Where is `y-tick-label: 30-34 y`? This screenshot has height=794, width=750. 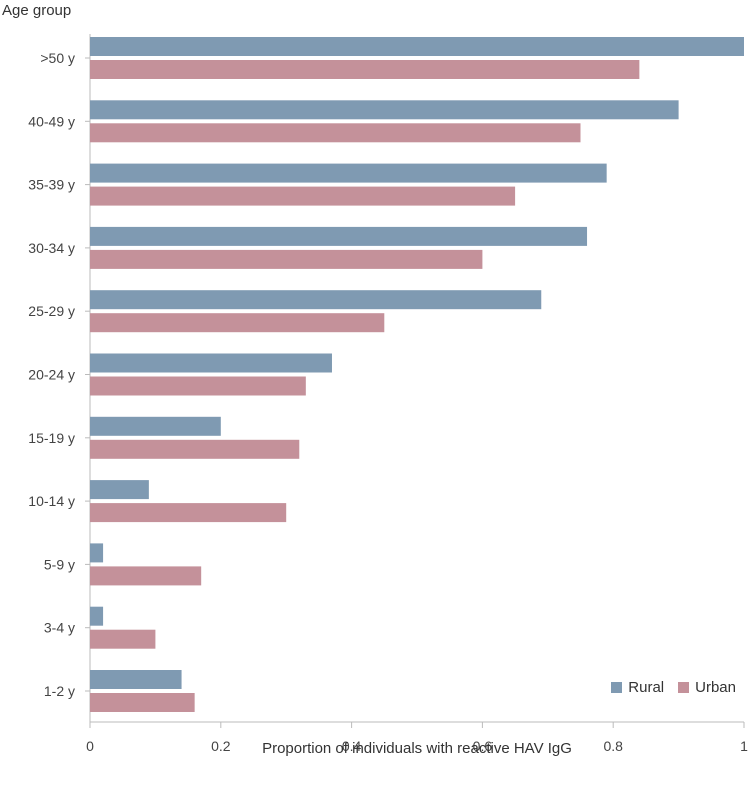 y-tick-label: 30-34 y is located at coordinates (51, 248).